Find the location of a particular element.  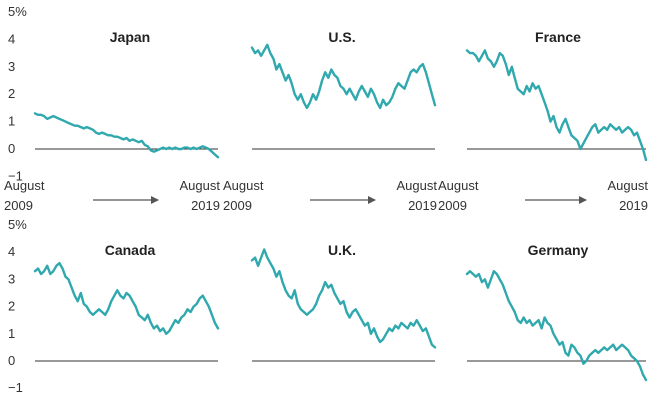

panel-title: Canada is located at coordinates (130, 250).